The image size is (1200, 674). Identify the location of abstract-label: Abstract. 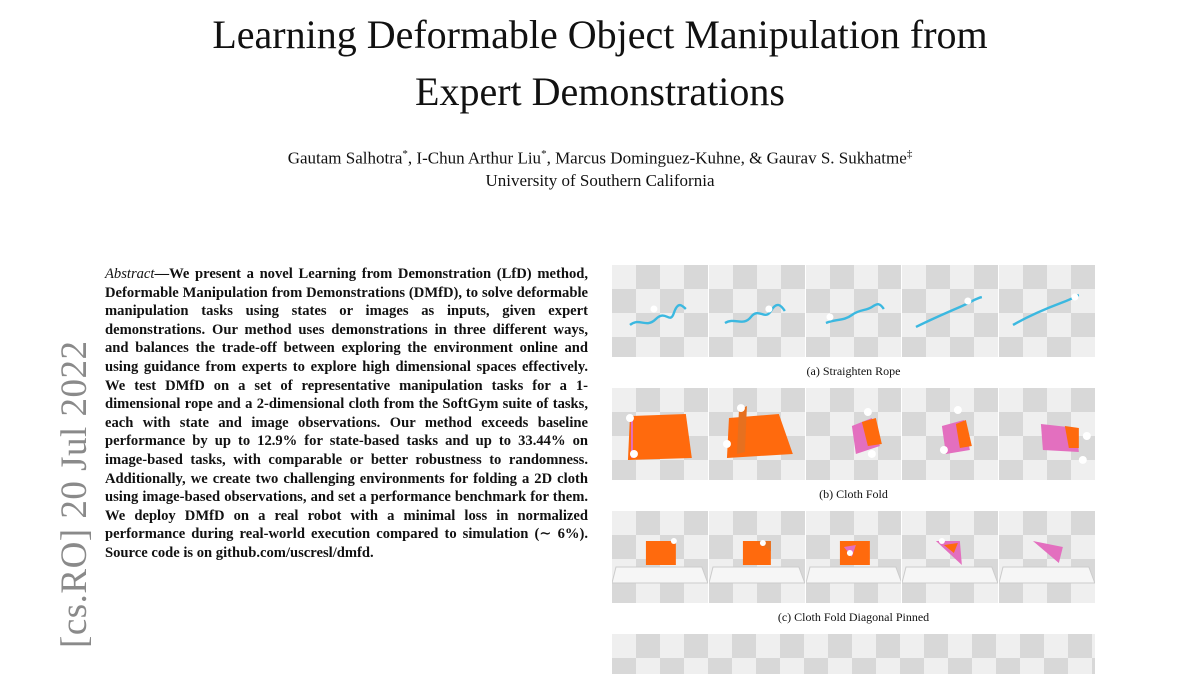
(130, 274).